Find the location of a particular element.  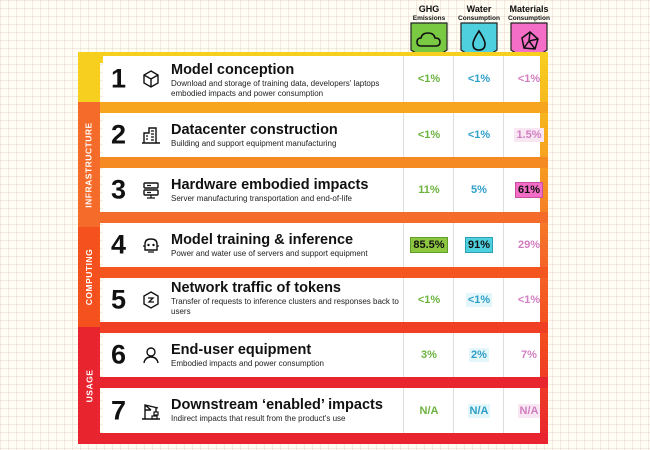

materials-header: Materials Consumption is located at coordinates (529, 14).